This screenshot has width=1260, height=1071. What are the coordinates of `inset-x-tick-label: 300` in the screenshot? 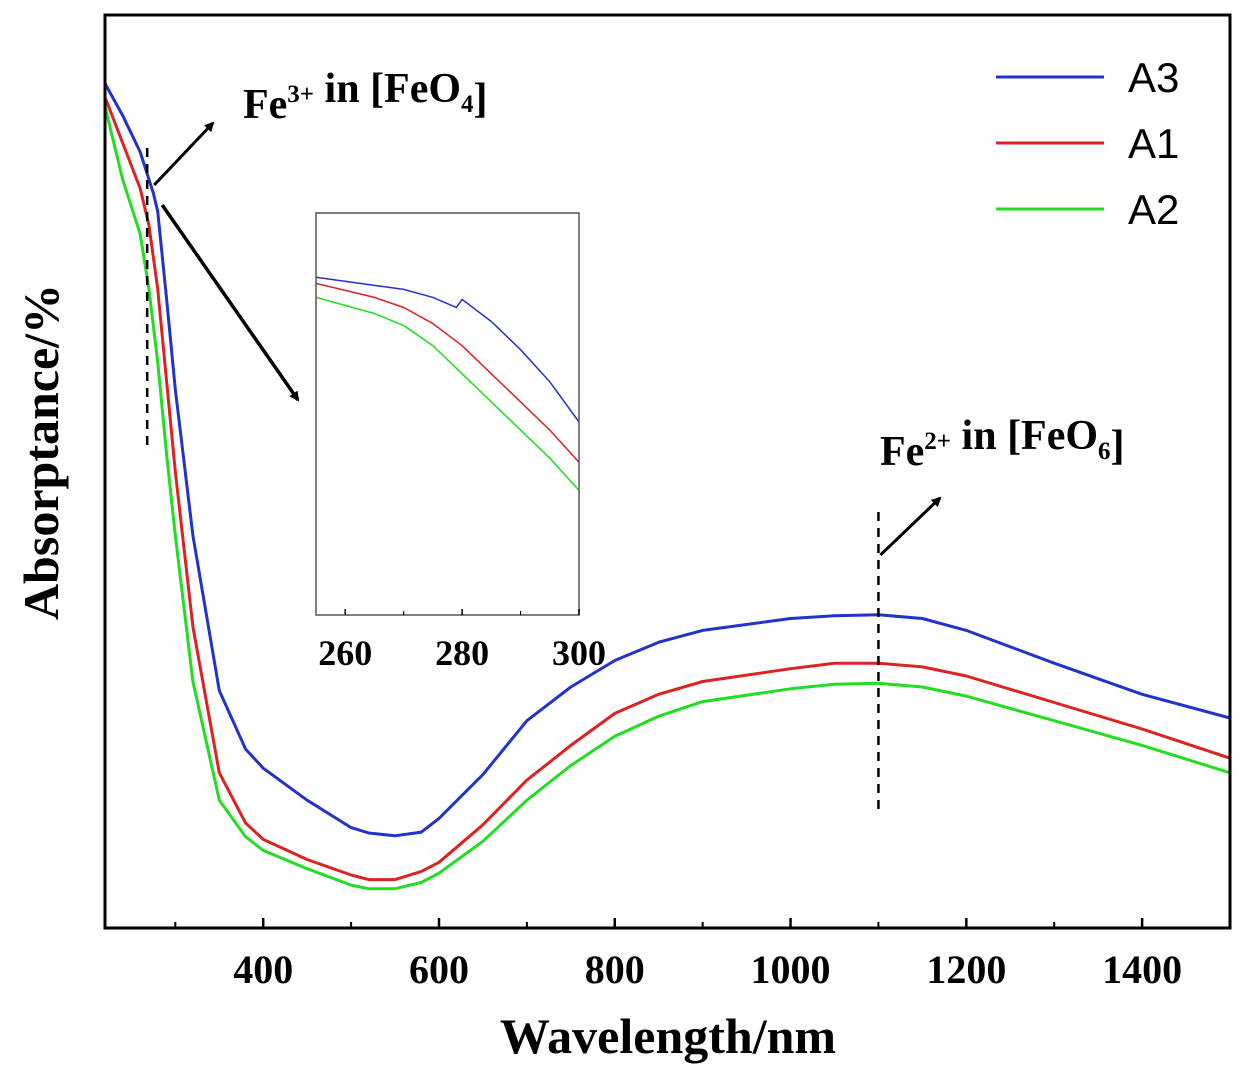 It's located at (579, 653).